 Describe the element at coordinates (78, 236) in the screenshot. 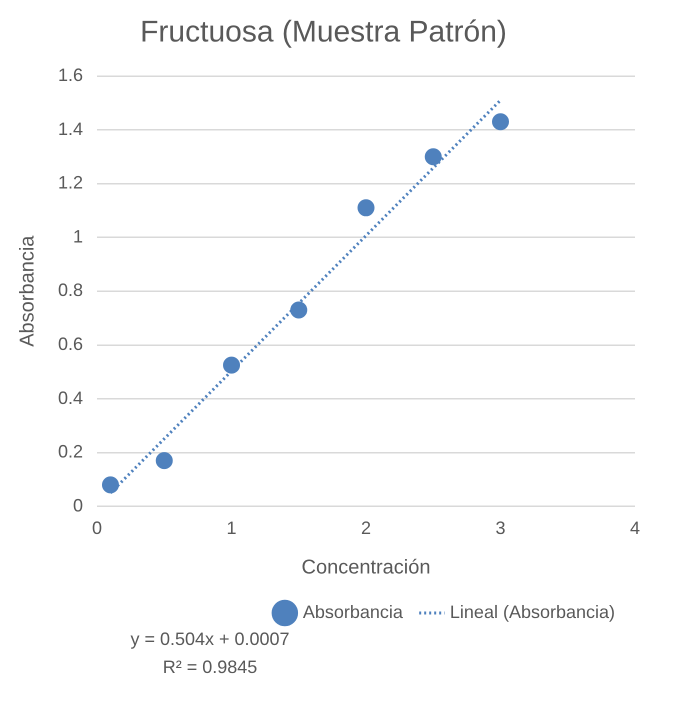

I see `y-tick-label: 1` at that location.